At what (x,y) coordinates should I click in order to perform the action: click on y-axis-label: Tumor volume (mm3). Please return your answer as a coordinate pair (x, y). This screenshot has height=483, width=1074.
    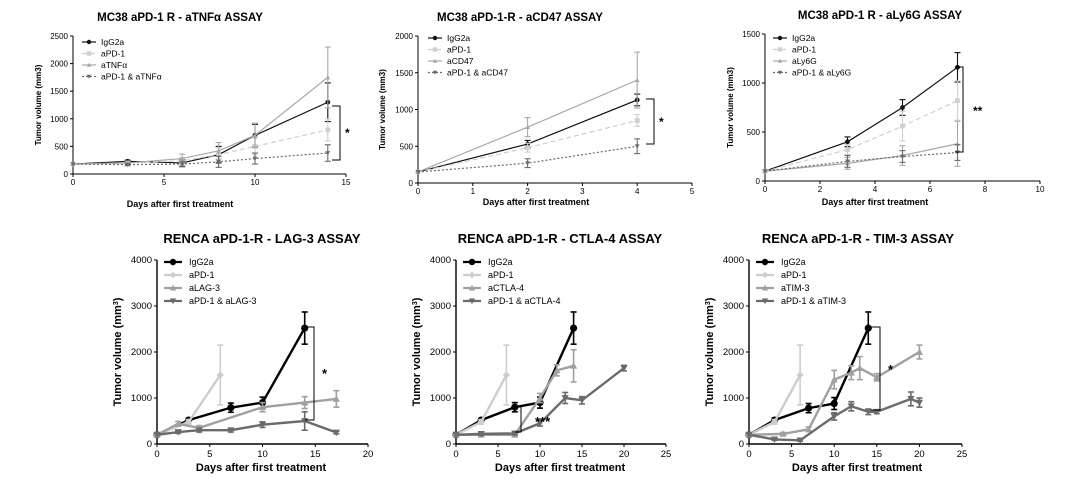
    Looking at the image, I should click on (38, 104).